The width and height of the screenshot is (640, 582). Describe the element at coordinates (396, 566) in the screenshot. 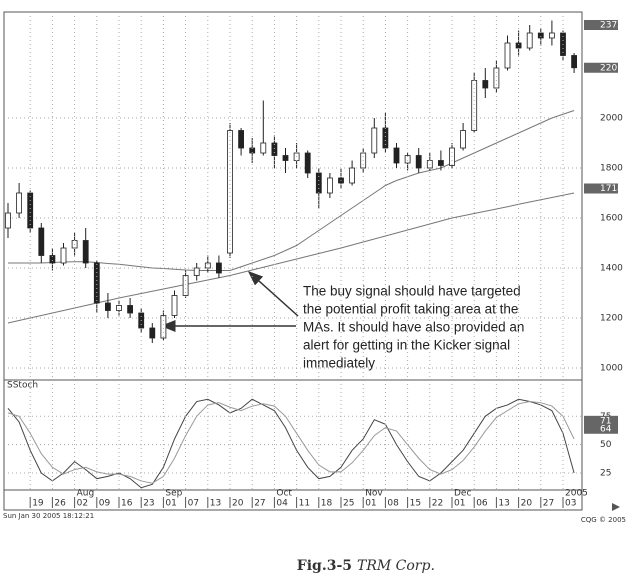

I see `caption-text: TRM Corp.` at that location.